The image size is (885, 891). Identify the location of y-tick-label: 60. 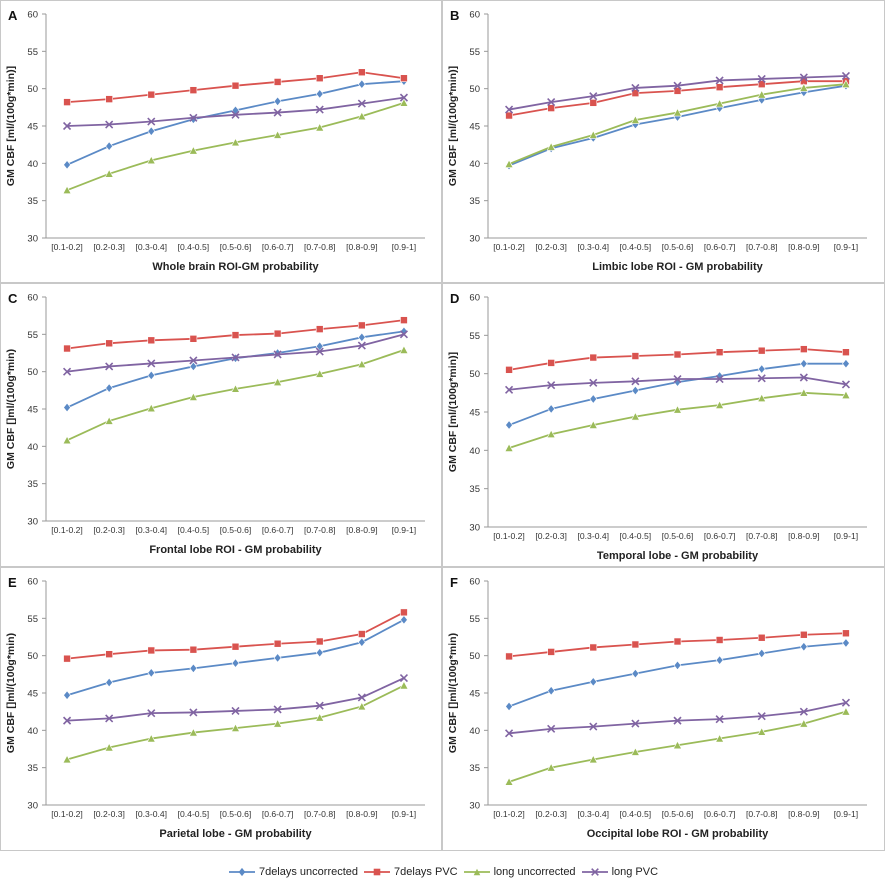
(32, 298).